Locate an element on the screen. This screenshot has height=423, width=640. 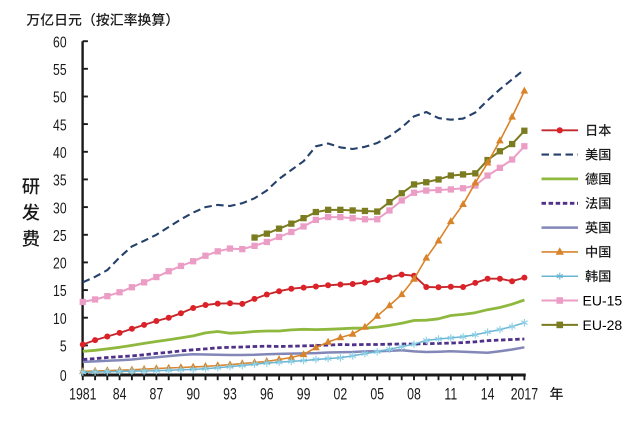
svg-text: 60 is located at coordinates (60, 43).